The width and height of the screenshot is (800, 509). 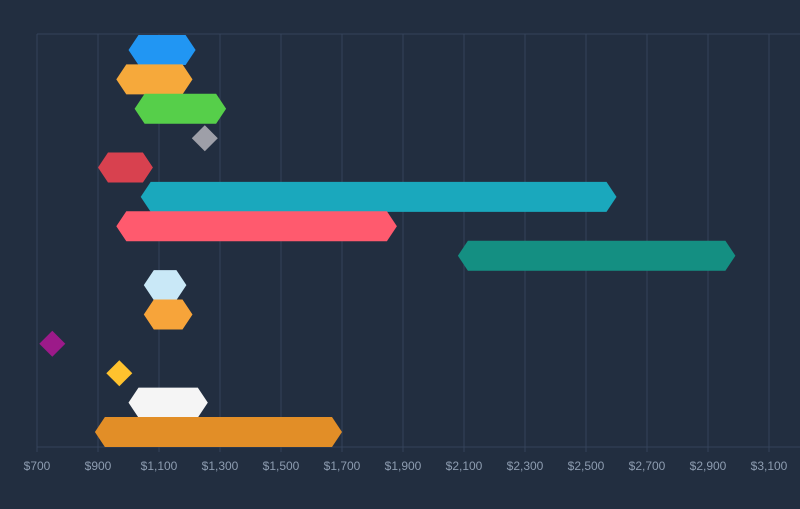 What do you see at coordinates (586, 466) in the screenshot?
I see `x-tick-label: $2,500` at bounding box center [586, 466].